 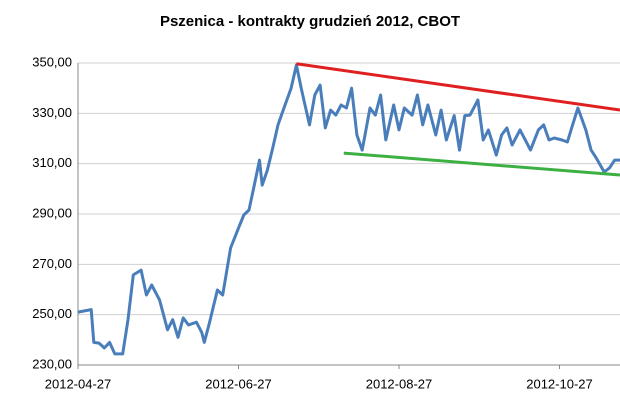 I want to click on y-tick-label: 230,00, so click(x=52, y=363).